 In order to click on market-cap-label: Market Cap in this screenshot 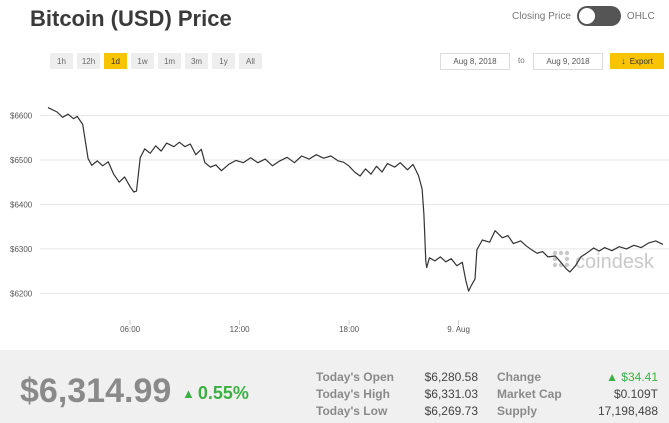, I will do `click(529, 394)`.